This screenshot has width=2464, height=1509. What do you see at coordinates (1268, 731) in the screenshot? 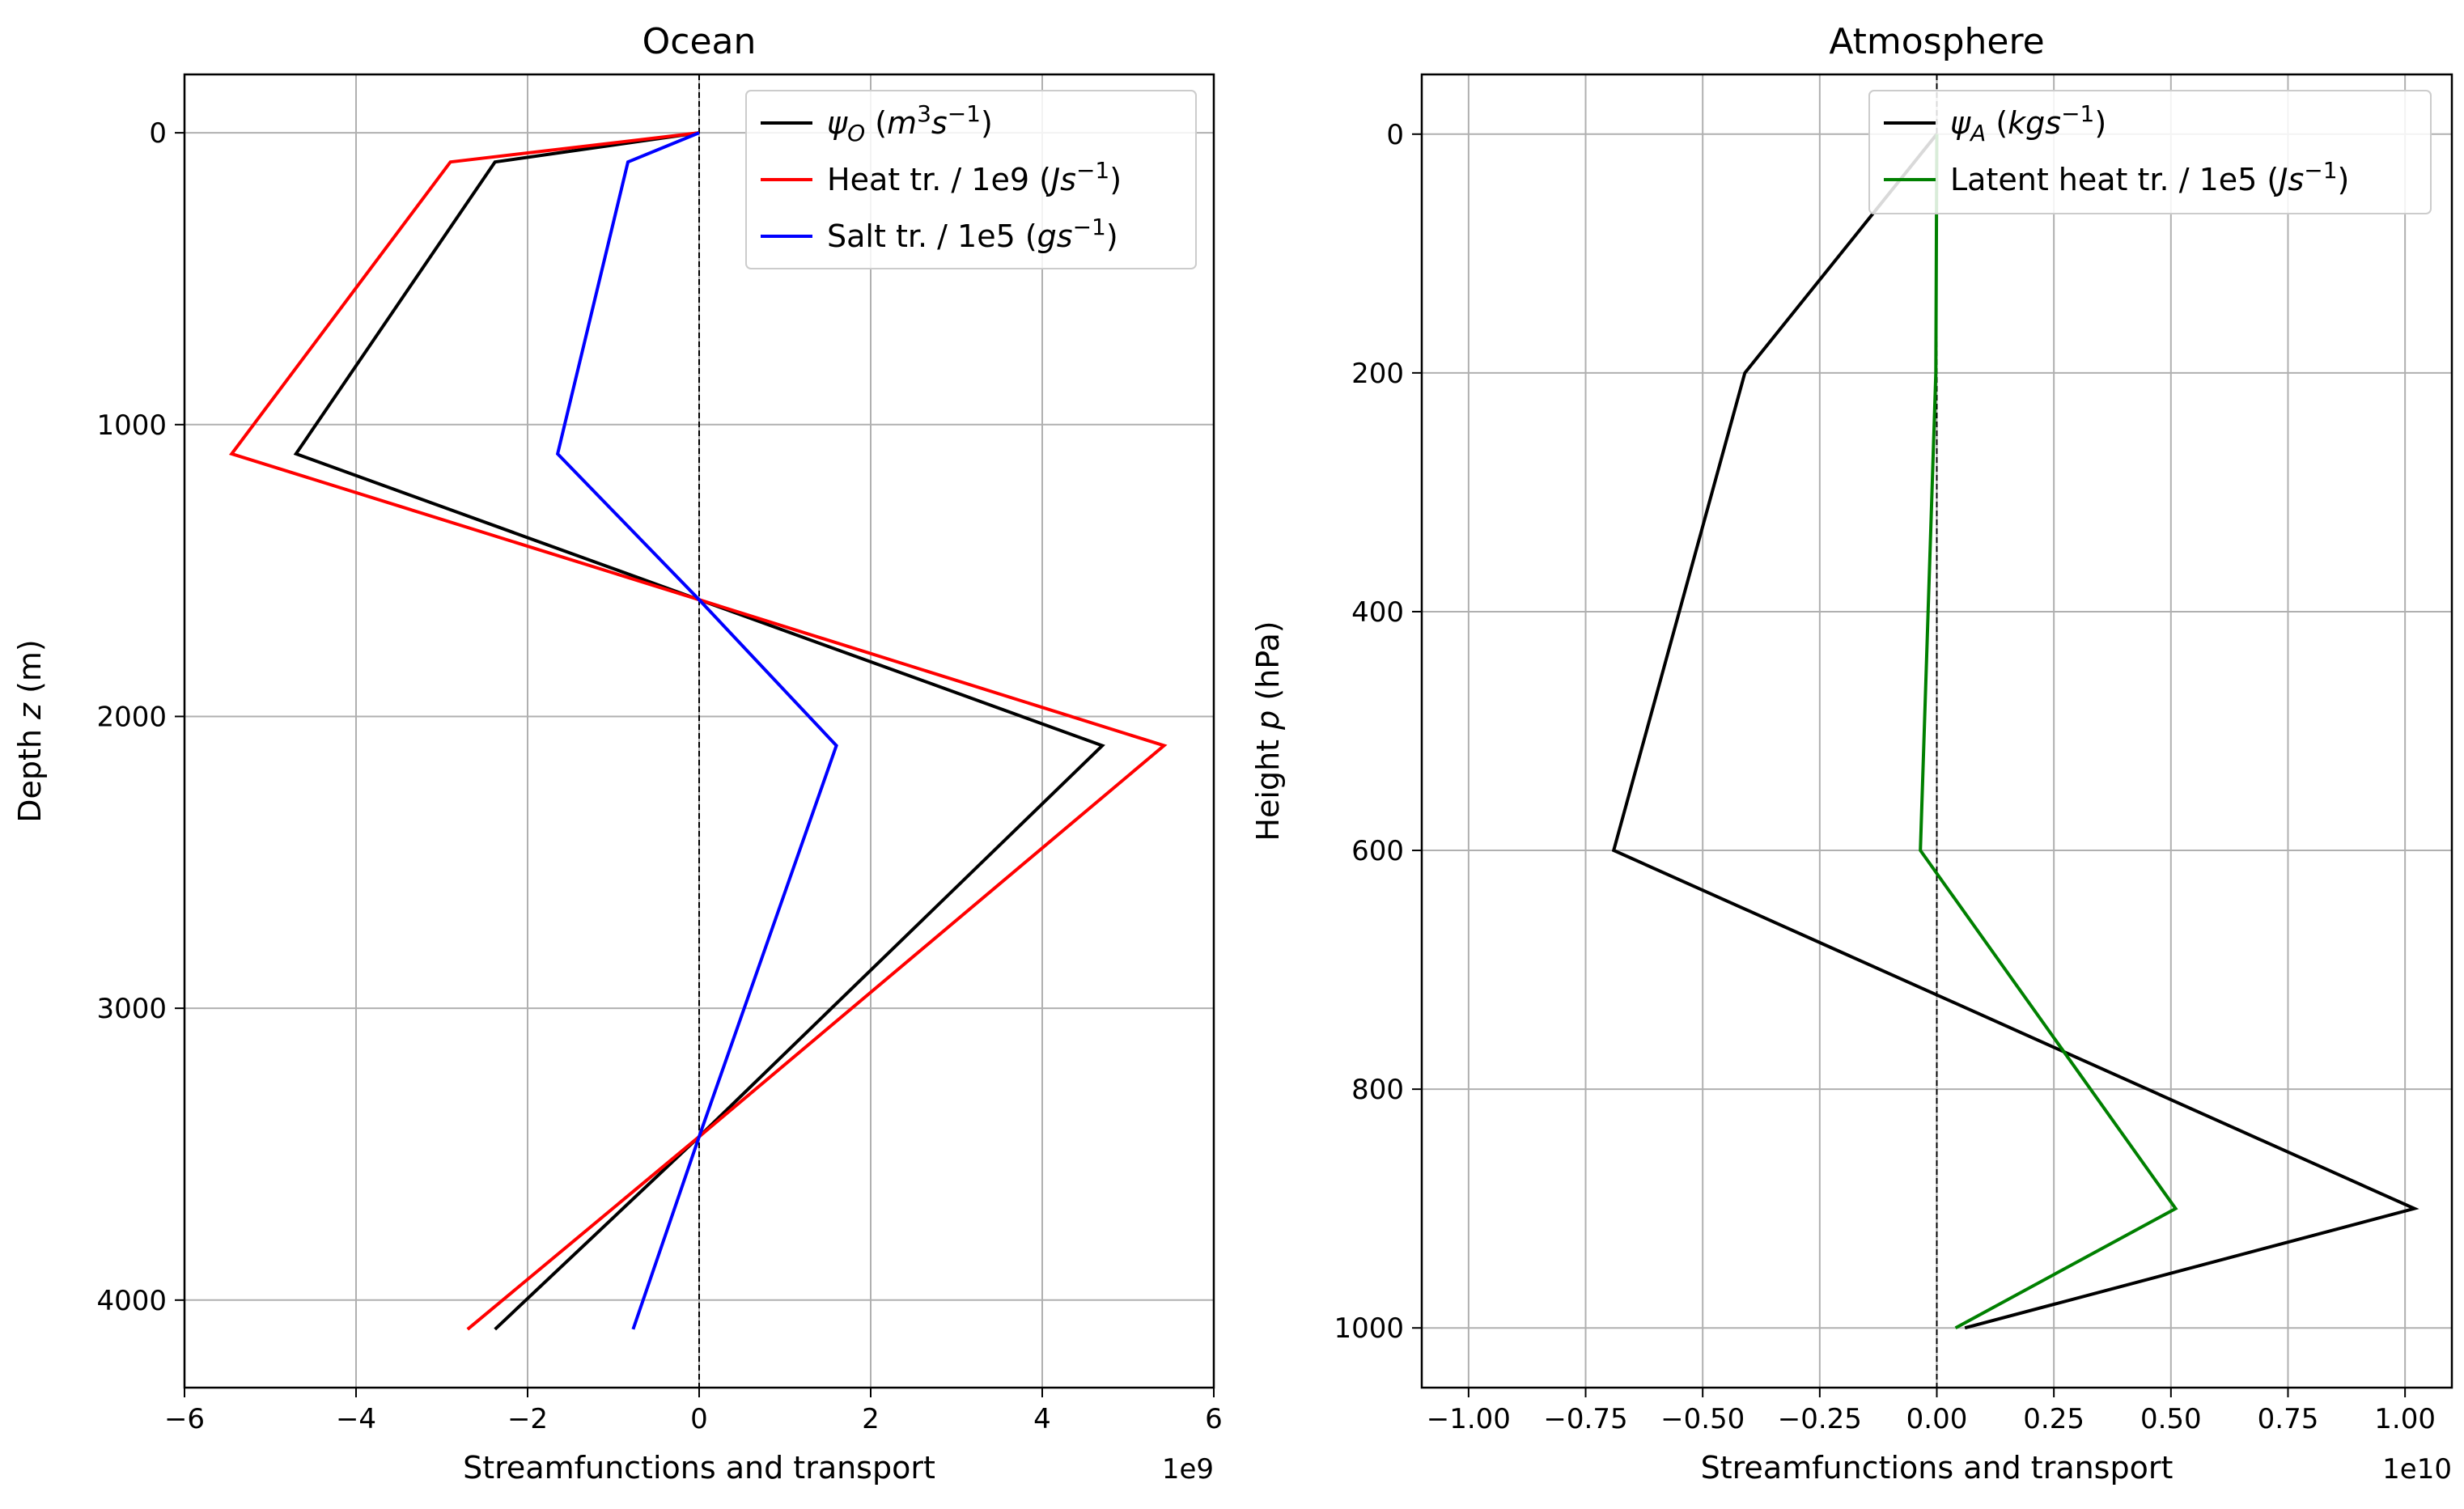
I see `atmosphere-y-axis-label: Height p (hPa)` at bounding box center [1268, 731].